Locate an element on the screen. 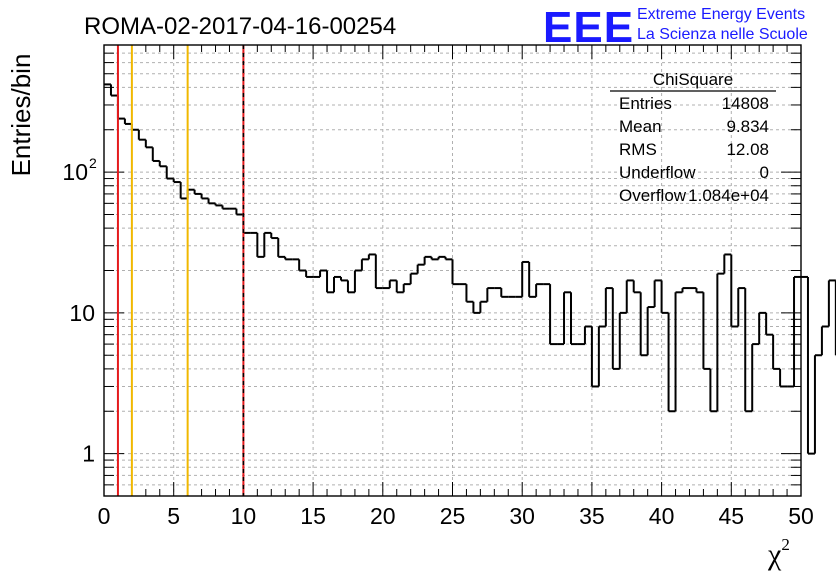 The height and width of the screenshot is (572, 836). x-axis-label: χ2 is located at coordinates (778, 553).